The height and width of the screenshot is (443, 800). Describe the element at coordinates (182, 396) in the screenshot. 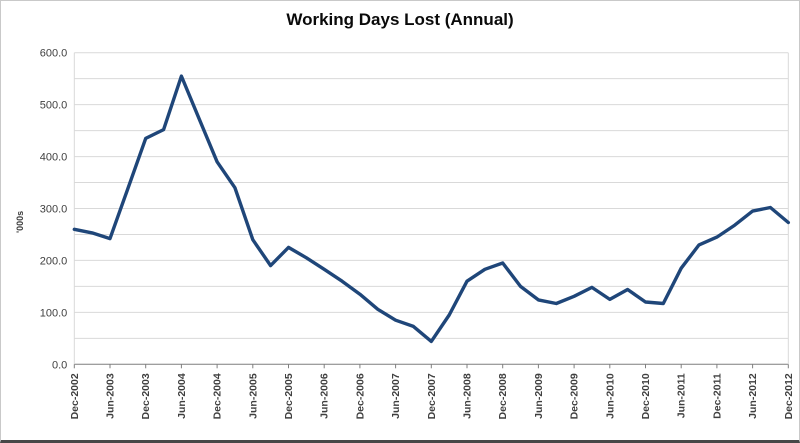

I see `x-tick-label: Jun-2004` at that location.